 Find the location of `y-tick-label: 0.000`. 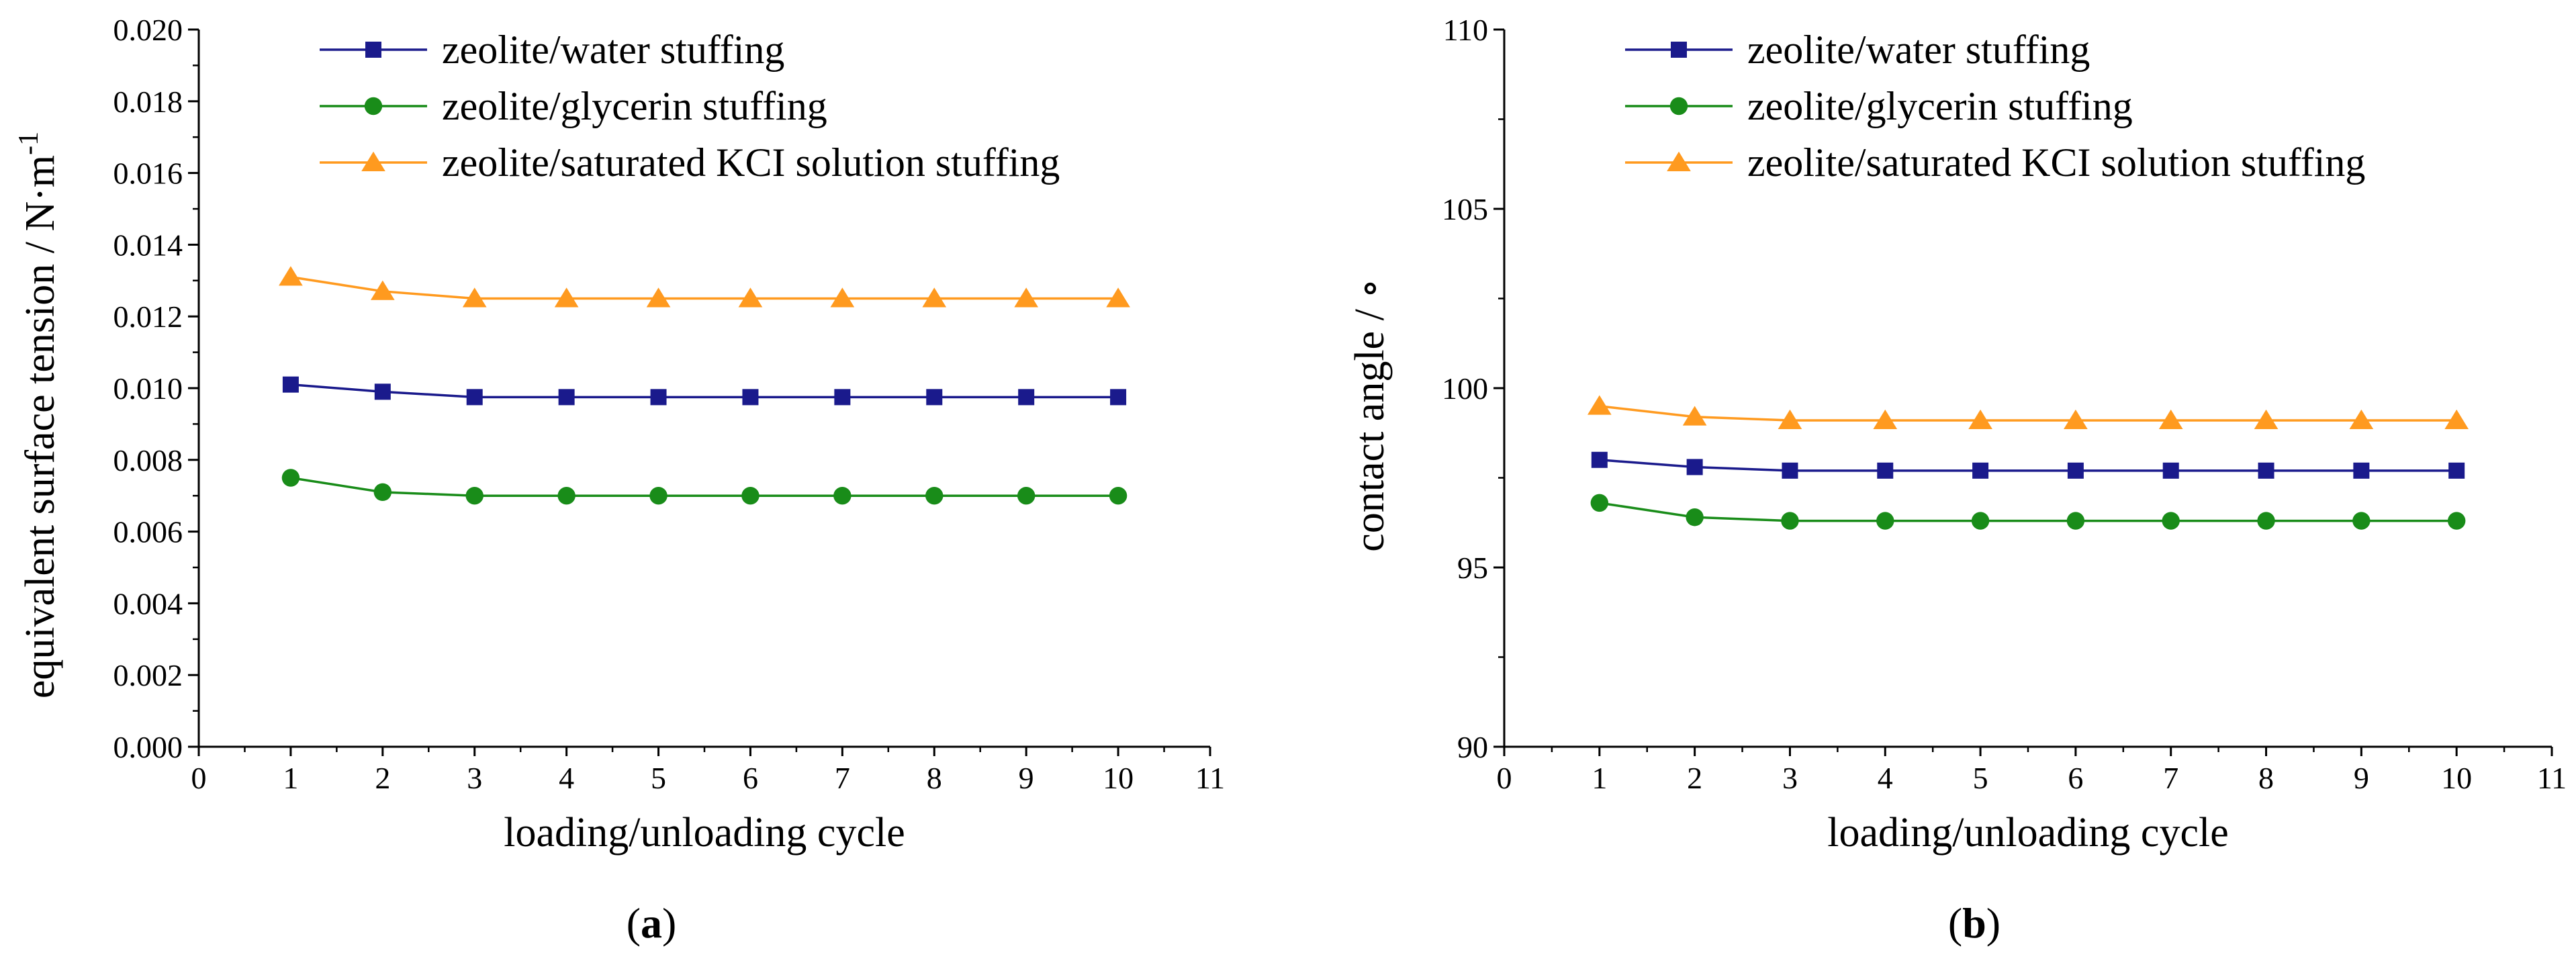

y-tick-label: 0.000 is located at coordinates (148, 747).